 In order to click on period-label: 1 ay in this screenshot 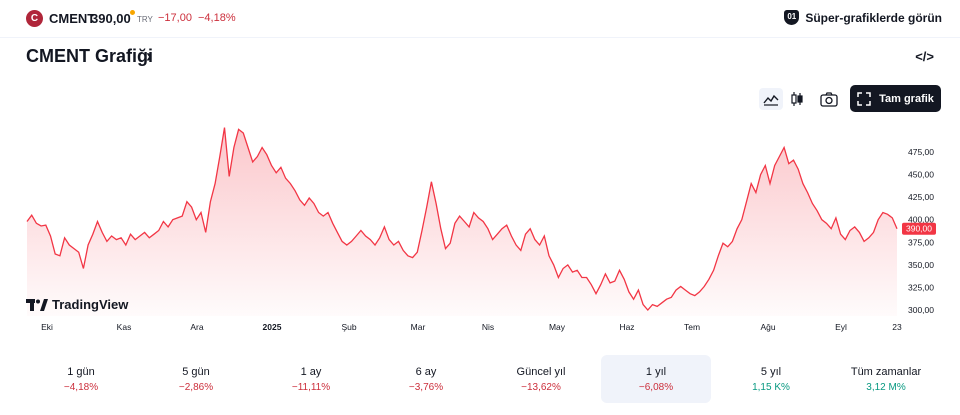, I will do `click(311, 372)`.